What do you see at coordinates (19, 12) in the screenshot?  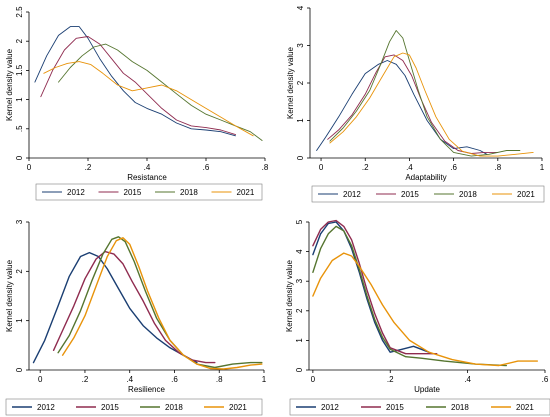 I see `y-tick-label: 2.5` at bounding box center [19, 12].